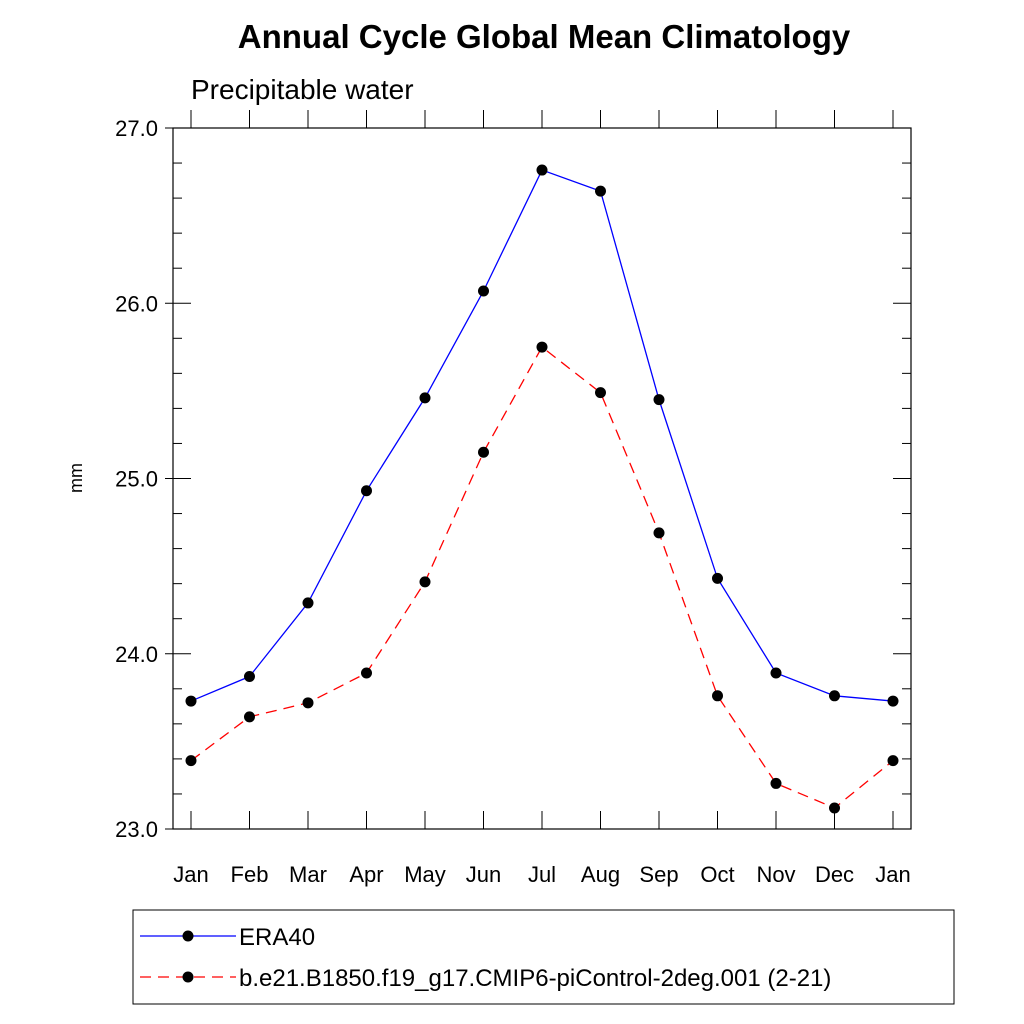  What do you see at coordinates (425, 874) in the screenshot?
I see `x-tick-label: May` at bounding box center [425, 874].